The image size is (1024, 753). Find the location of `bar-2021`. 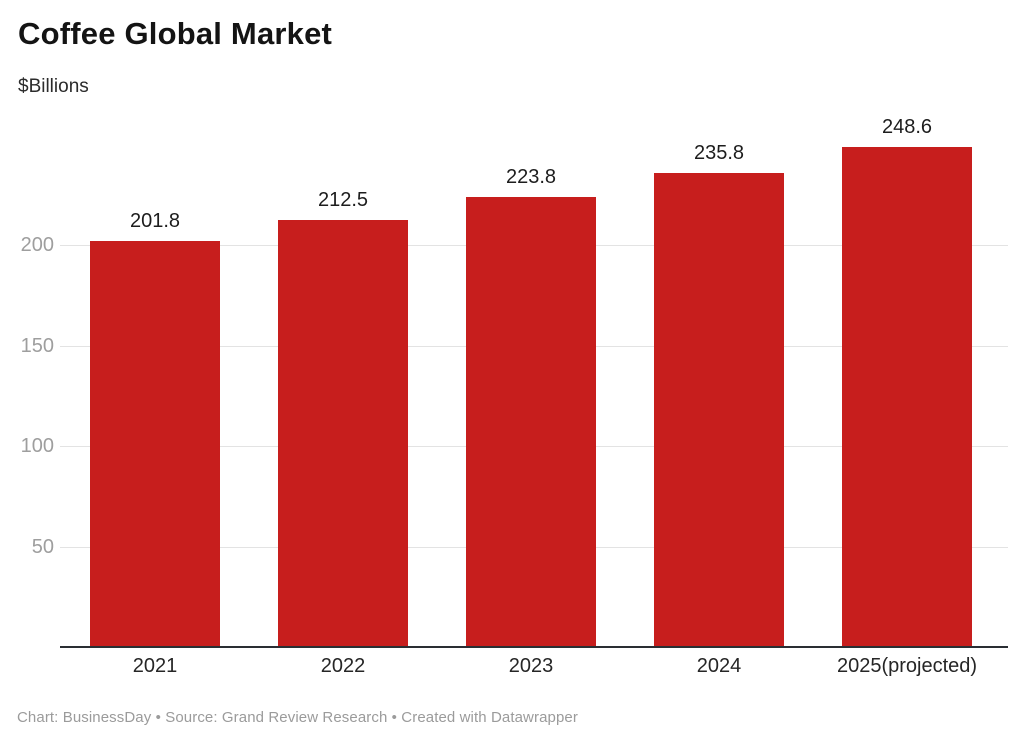

bar-2021 is located at coordinates (155, 444).